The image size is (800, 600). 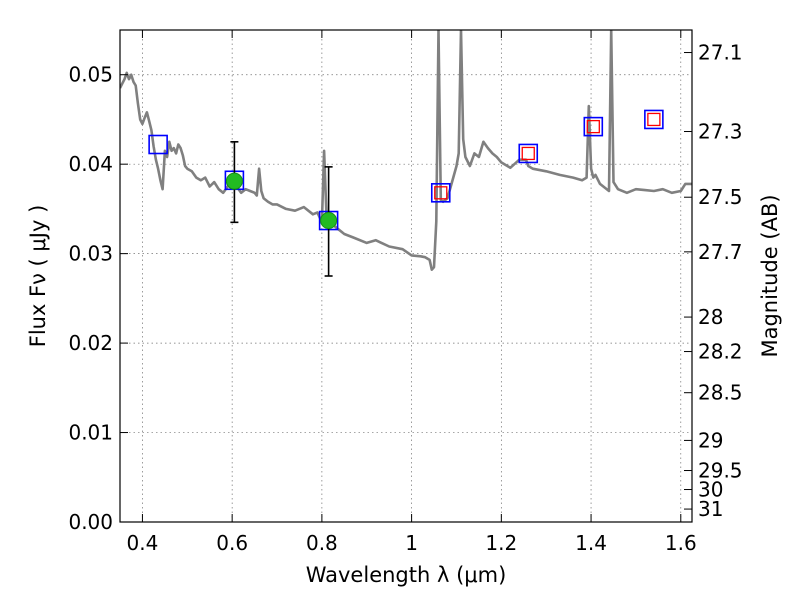 What do you see at coordinates (720, 132) in the screenshot?
I see `right-tick-label: 27.3` at bounding box center [720, 132].